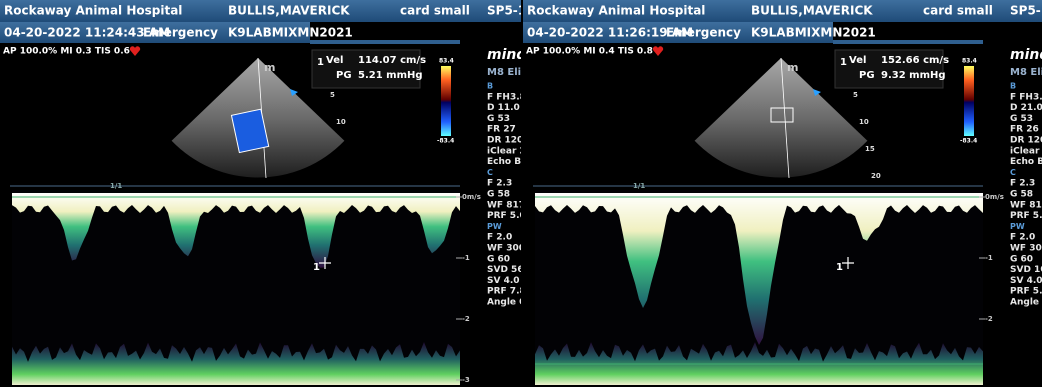 The height and width of the screenshot is (387, 1042). What do you see at coordinates (250, 131) in the screenshot?
I see `color-box` at bounding box center [250, 131].